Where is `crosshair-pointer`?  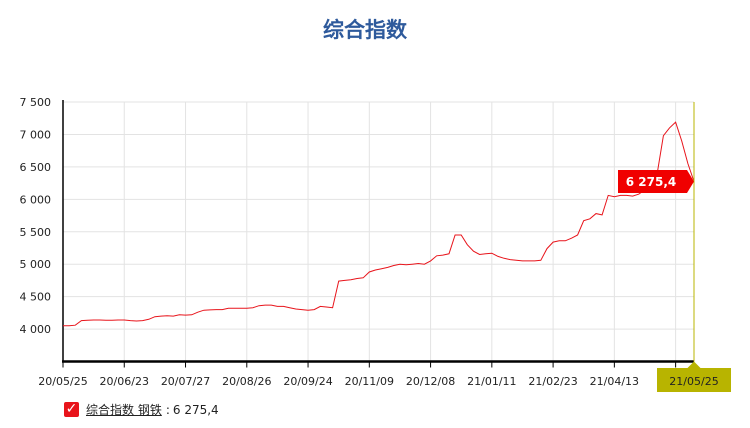
crosshair-pointer is located at coordinates (694, 365).